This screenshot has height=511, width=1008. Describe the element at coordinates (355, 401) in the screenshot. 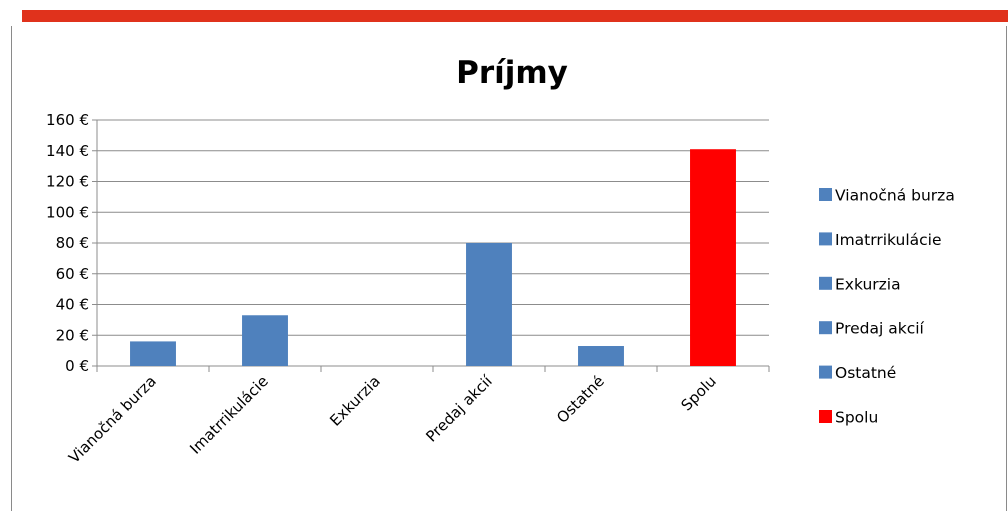

I see `x-tick-label: Exkurzia` at that location.